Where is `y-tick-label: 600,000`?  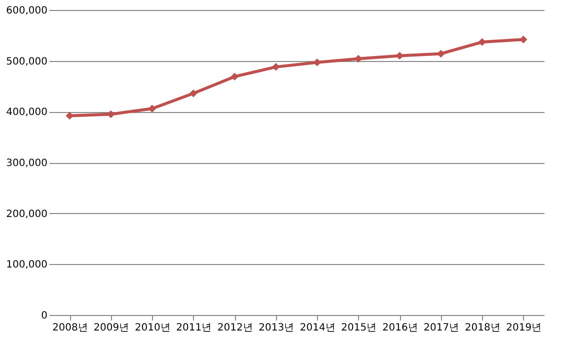
y-tick-label: 600,000 is located at coordinates (27, 11).